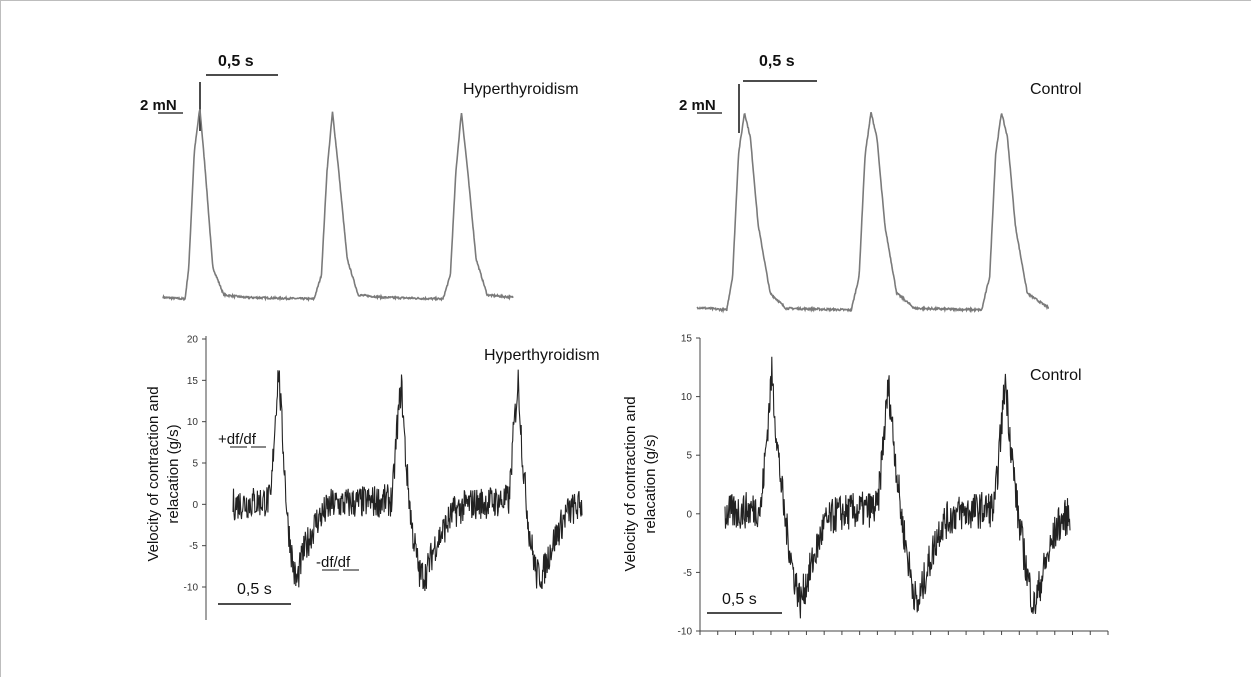 The width and height of the screenshot is (1251, 677). I want to click on vel-h-ytick-label: 5, so click(195, 464).